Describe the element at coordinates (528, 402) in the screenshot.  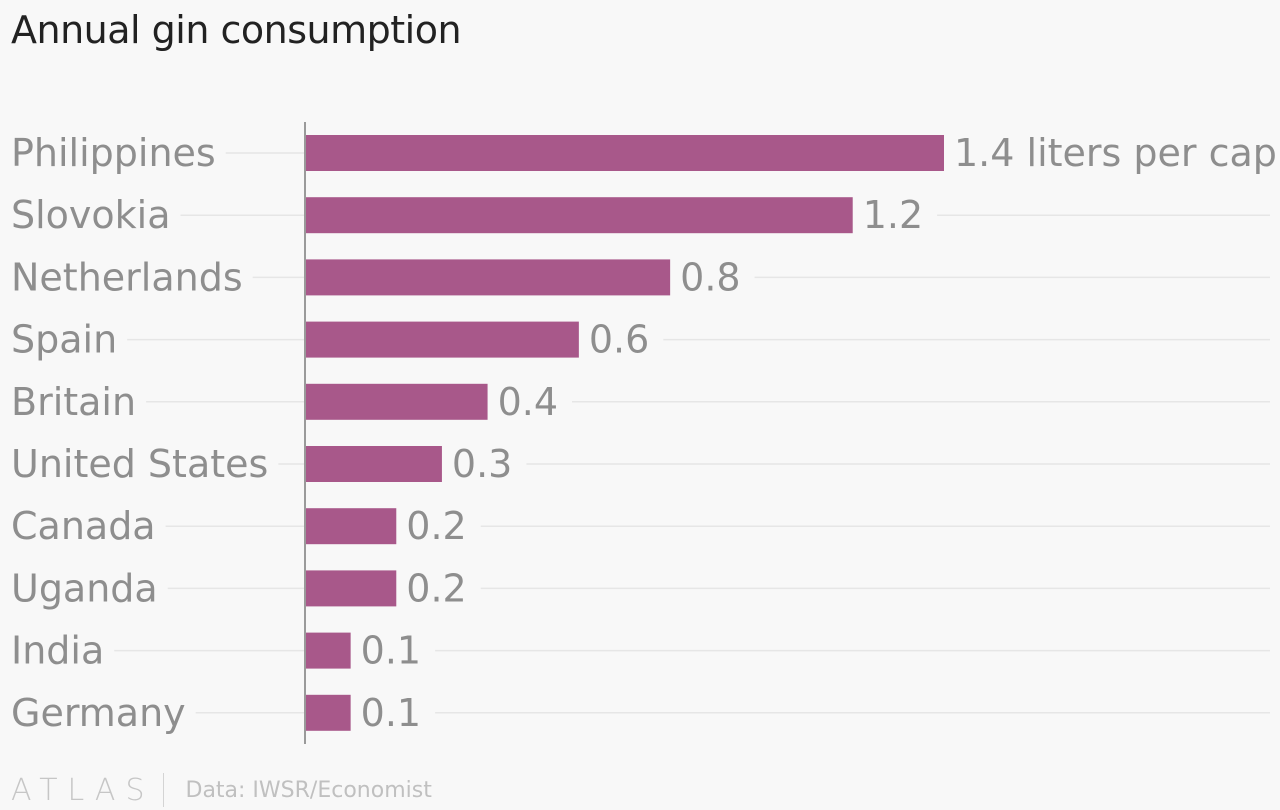
I see `value-label: 0.4` at that location.